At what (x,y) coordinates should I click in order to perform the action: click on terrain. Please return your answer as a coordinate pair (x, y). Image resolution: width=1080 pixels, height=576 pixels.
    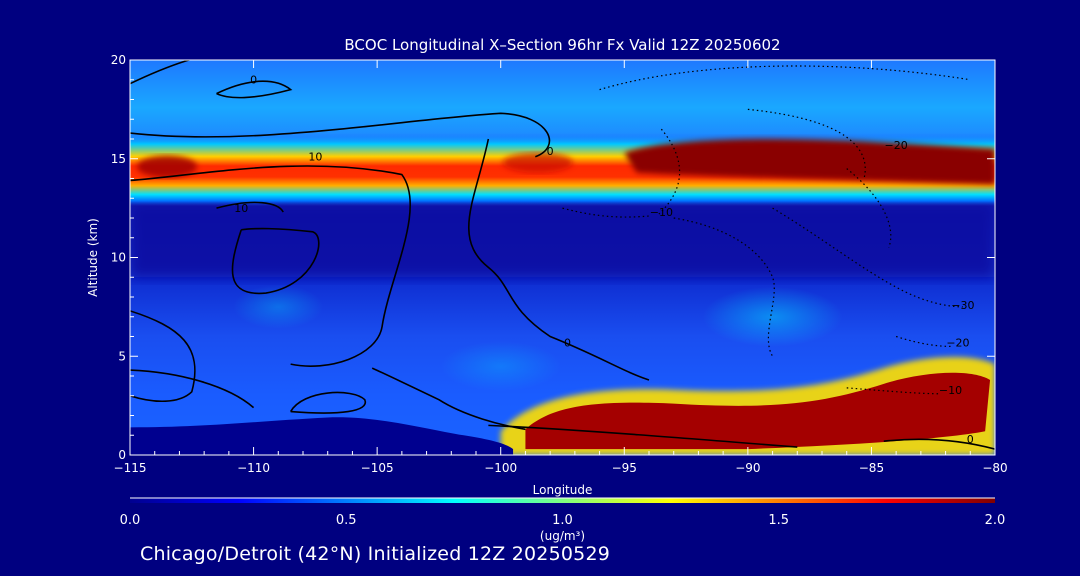
    Looking at the image, I should click on (322, 436).